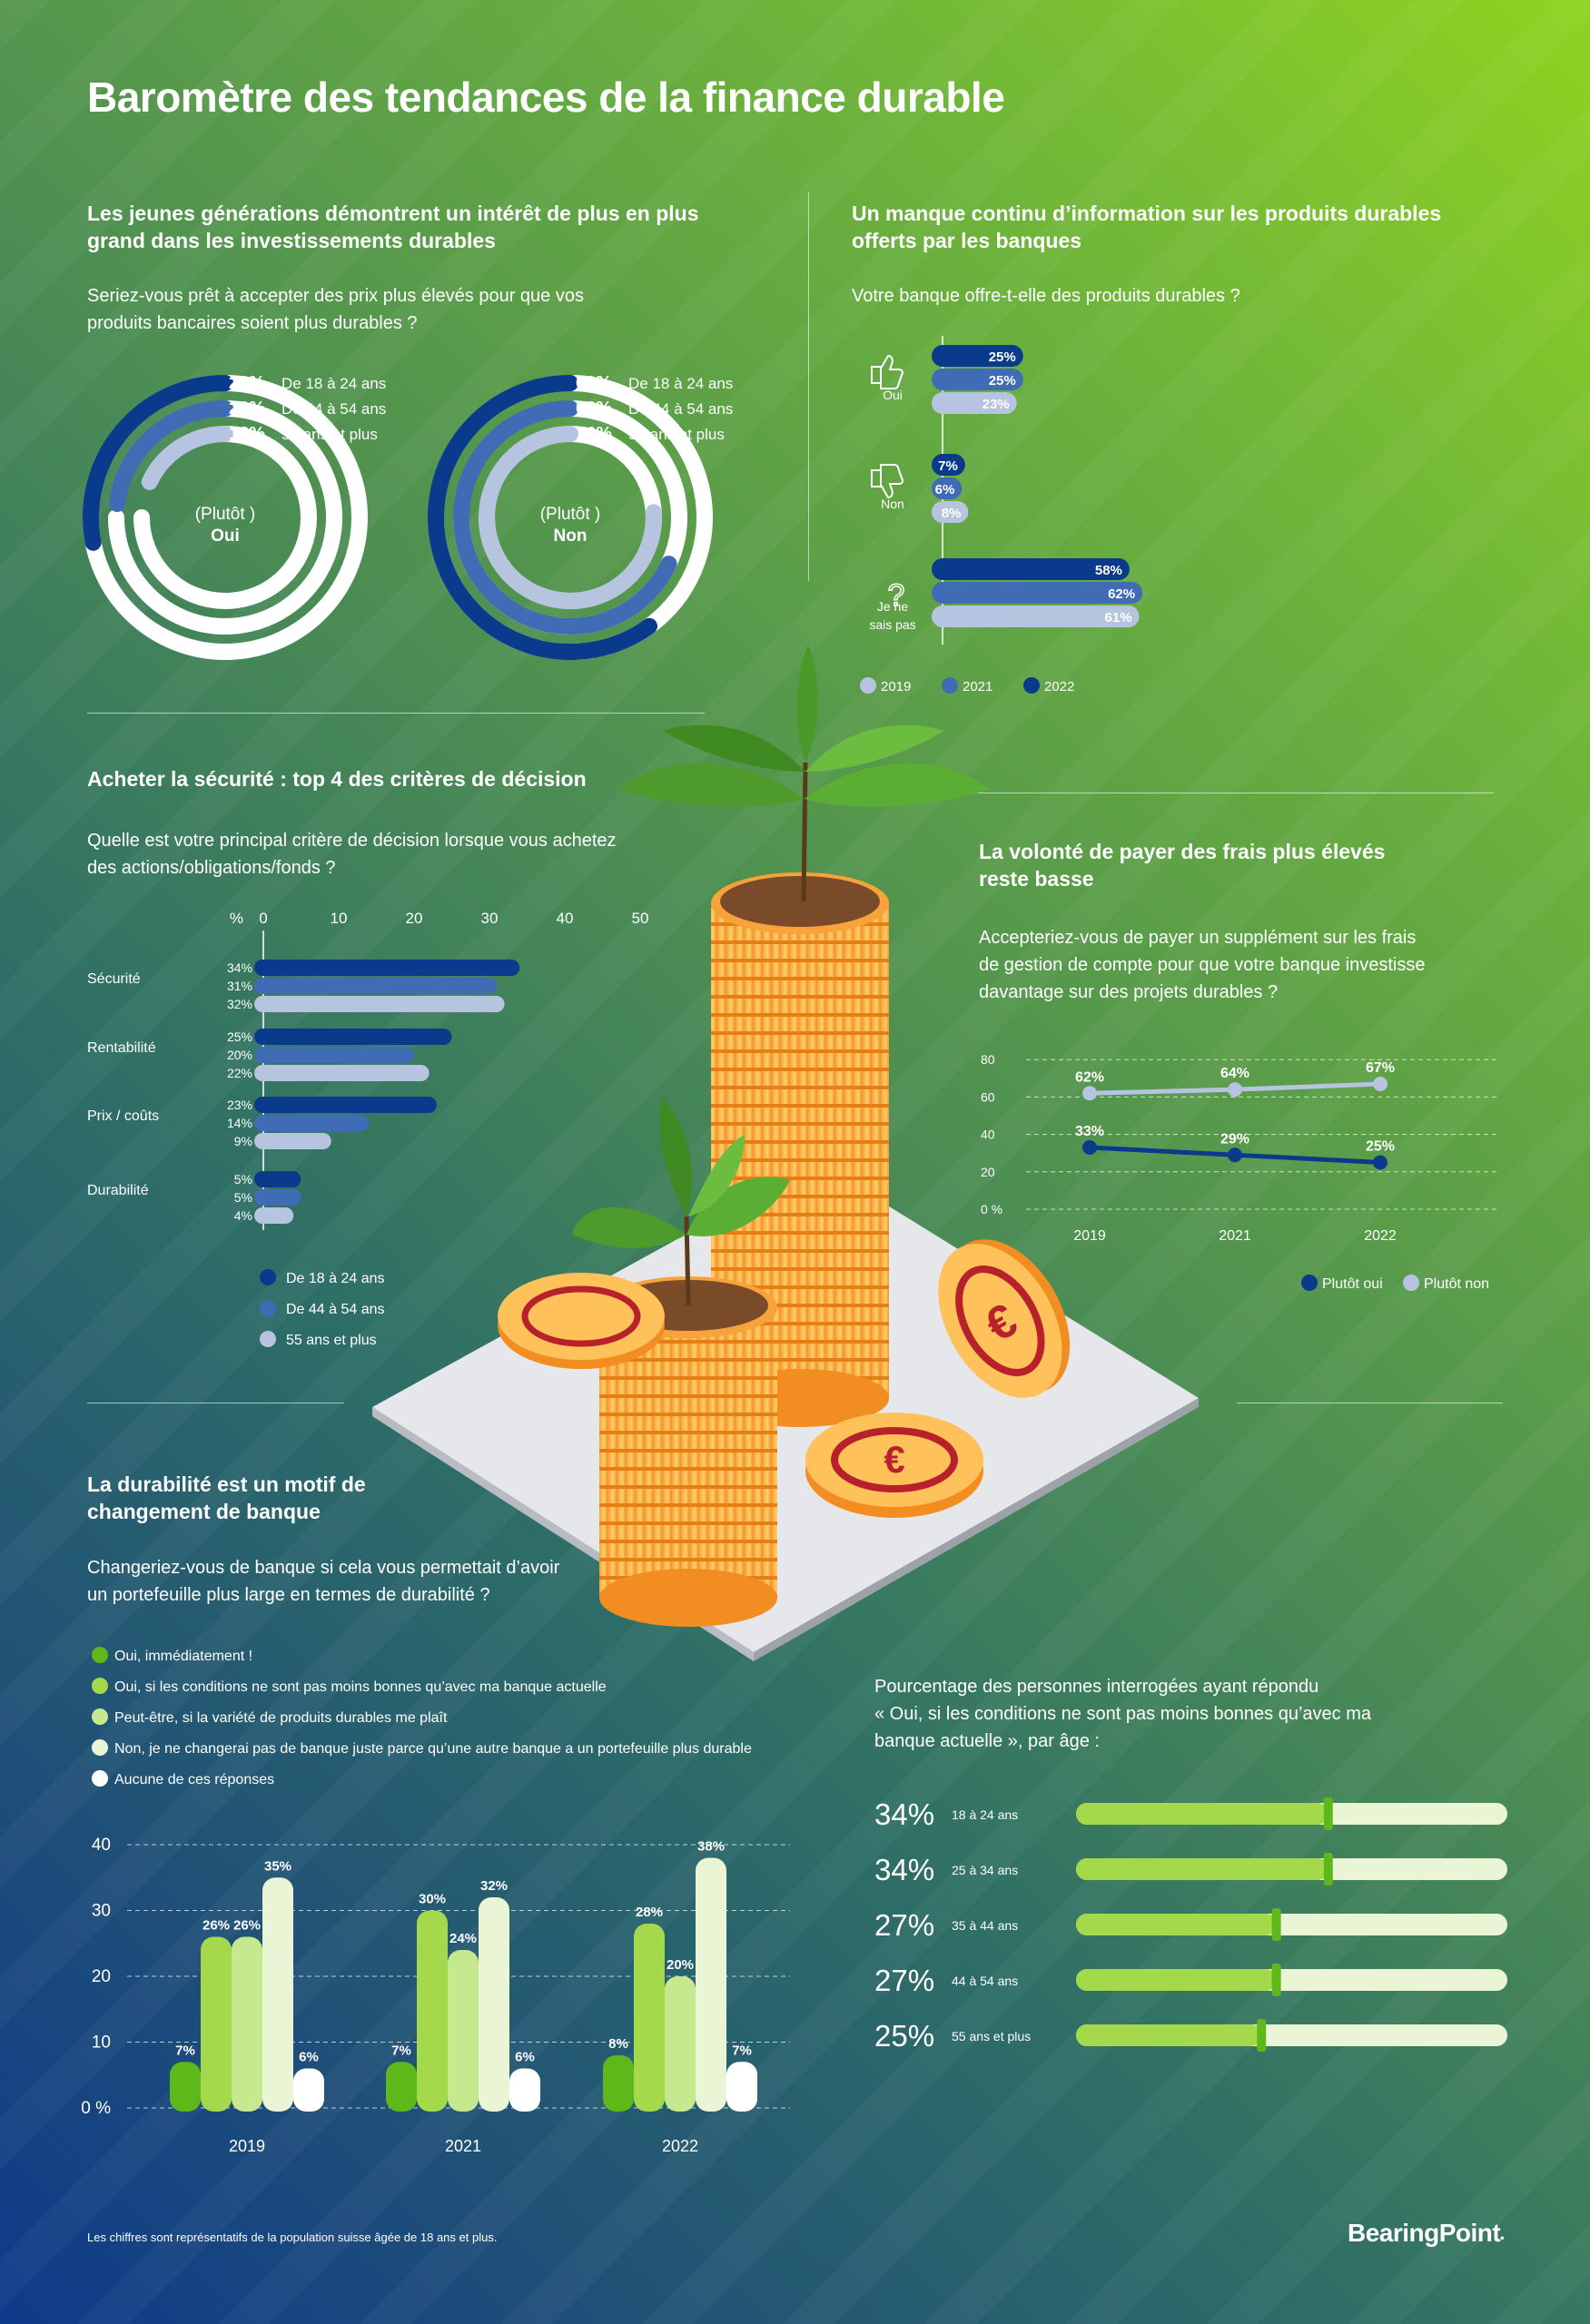 This screenshot has height=2324, width=1590. What do you see at coordinates (277, 1866) in the screenshot?
I see `bar-value-label: 35%` at bounding box center [277, 1866].